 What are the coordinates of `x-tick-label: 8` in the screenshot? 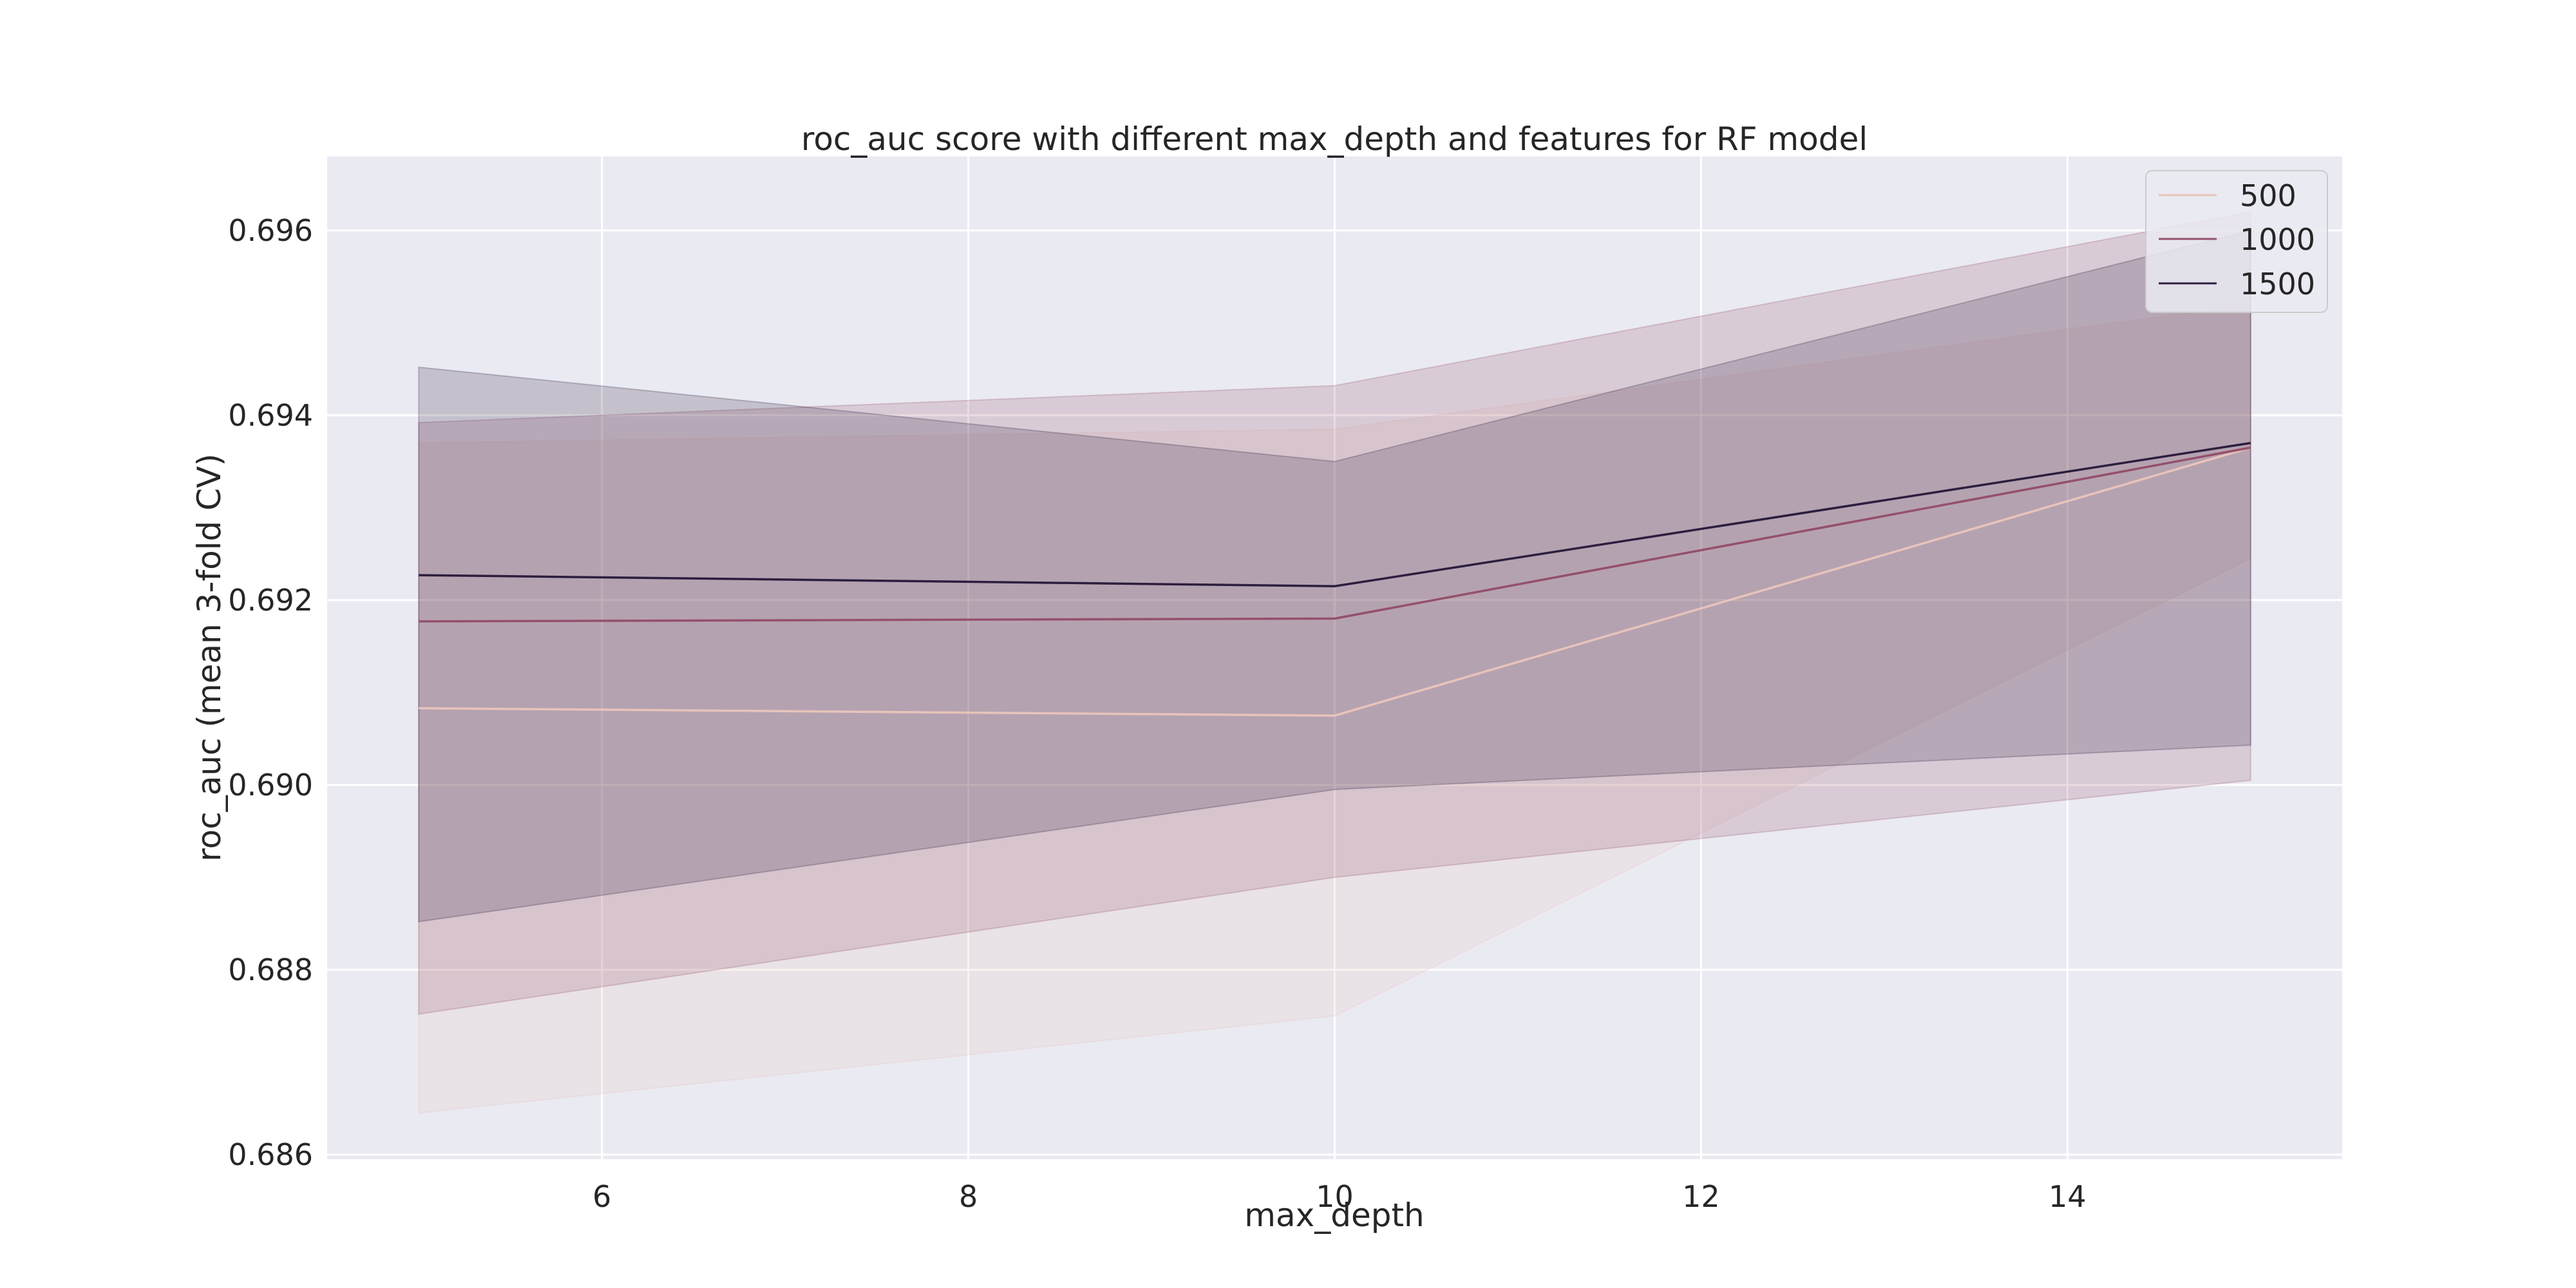 It's located at (969, 1196).